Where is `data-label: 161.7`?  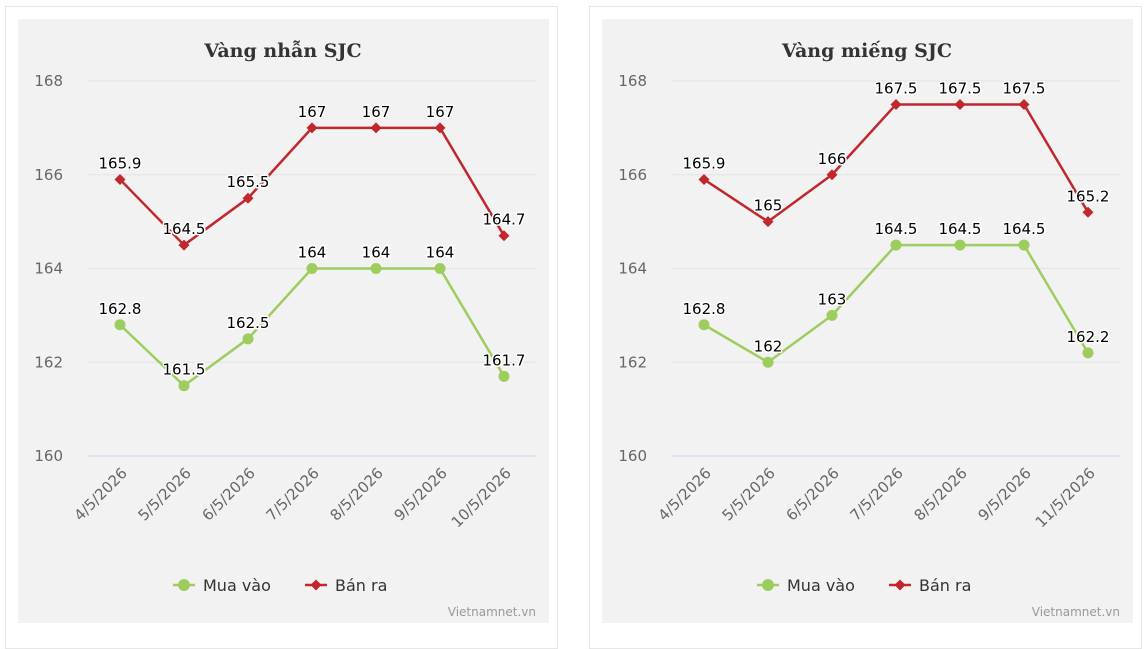 data-label: 161.7 is located at coordinates (504, 360).